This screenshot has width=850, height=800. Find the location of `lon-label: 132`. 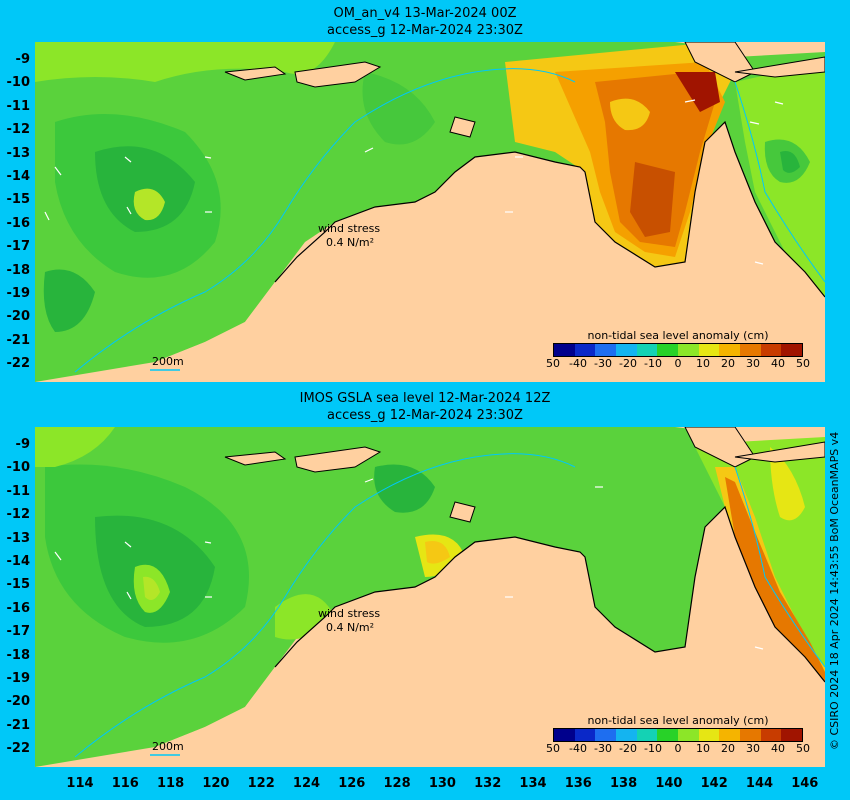

lon-label: 132 is located at coordinates (488, 783).